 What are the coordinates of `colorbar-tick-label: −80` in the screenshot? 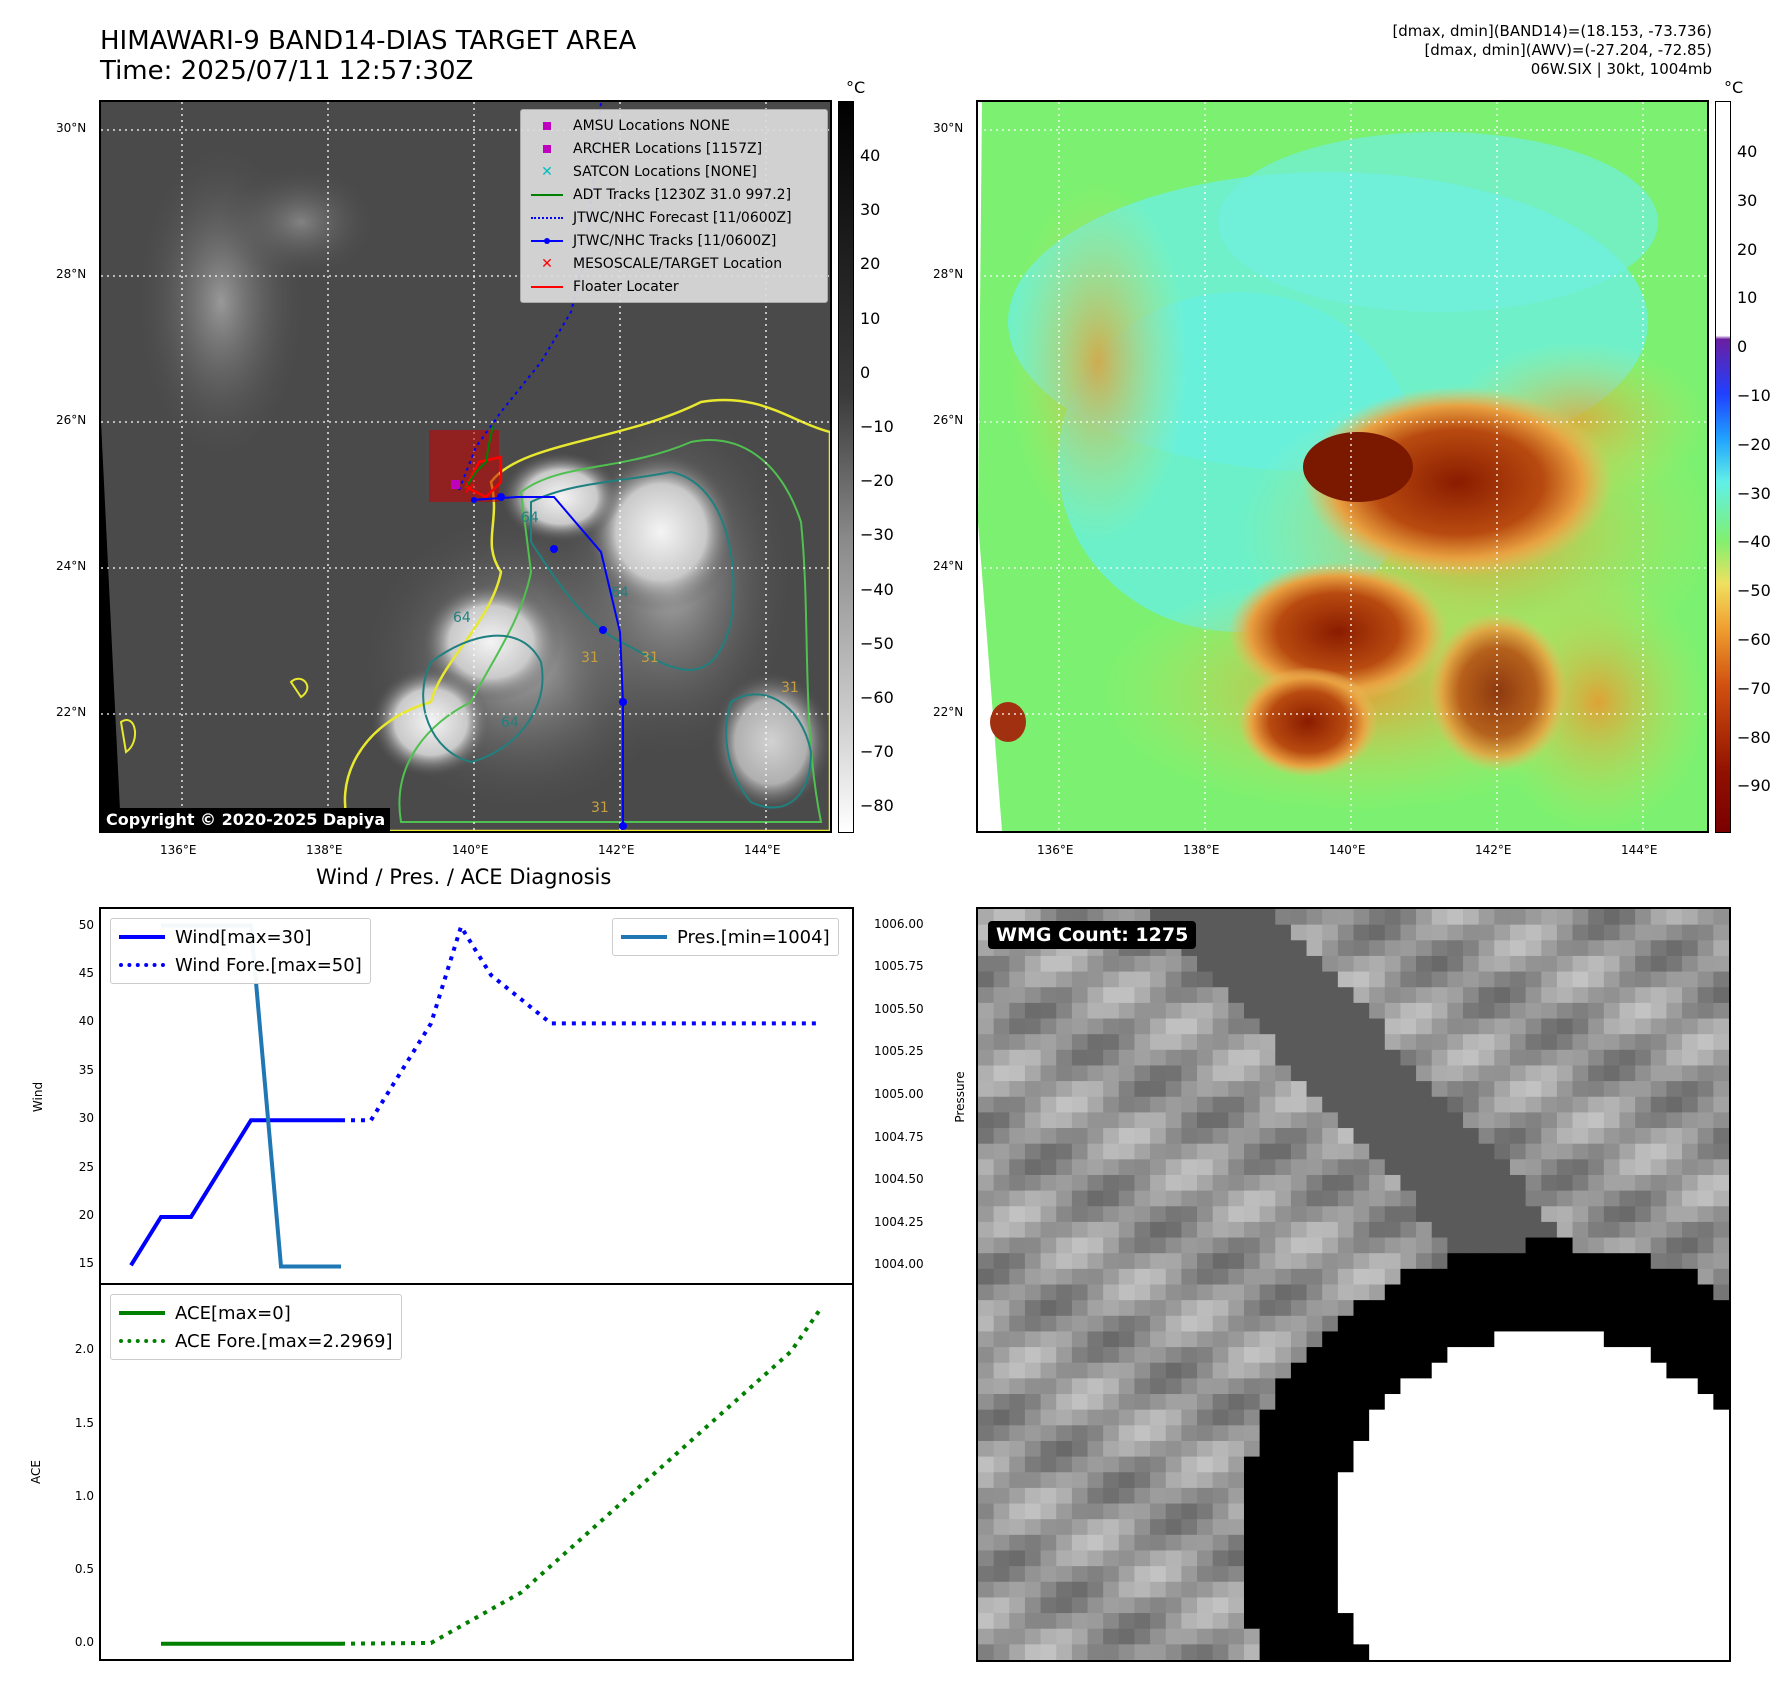 It's located at (877, 806).